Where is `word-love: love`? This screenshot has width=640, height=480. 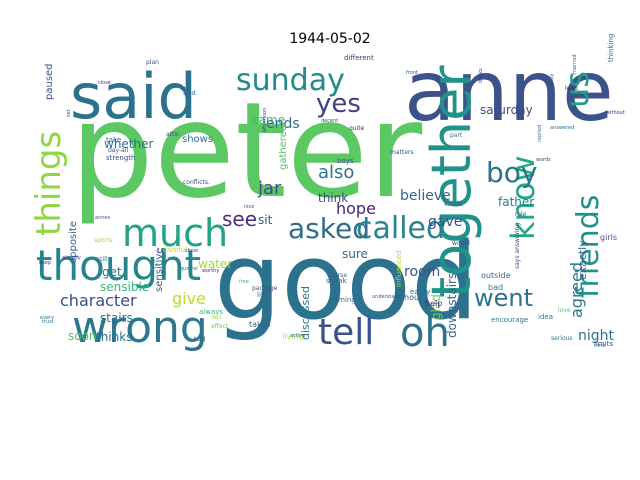
word-love: love is located at coordinates (564, 310).